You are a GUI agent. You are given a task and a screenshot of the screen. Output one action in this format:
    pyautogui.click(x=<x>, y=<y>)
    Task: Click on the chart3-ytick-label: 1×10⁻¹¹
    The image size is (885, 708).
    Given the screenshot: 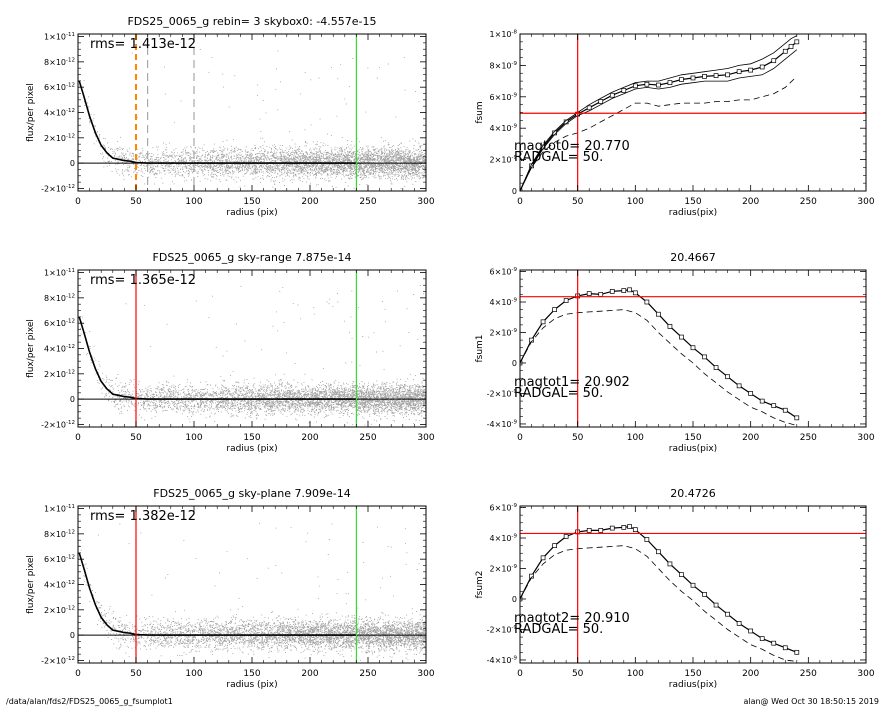 What is the action you would take?
    pyautogui.click(x=59, y=273)
    